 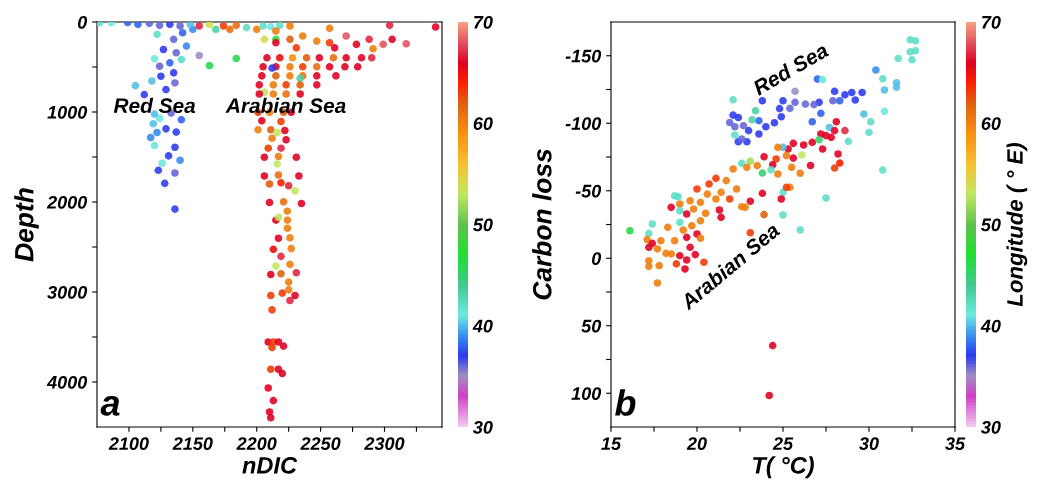 What do you see at coordinates (869, 443) in the screenshot?
I see `x-tick-label: 30` at bounding box center [869, 443].